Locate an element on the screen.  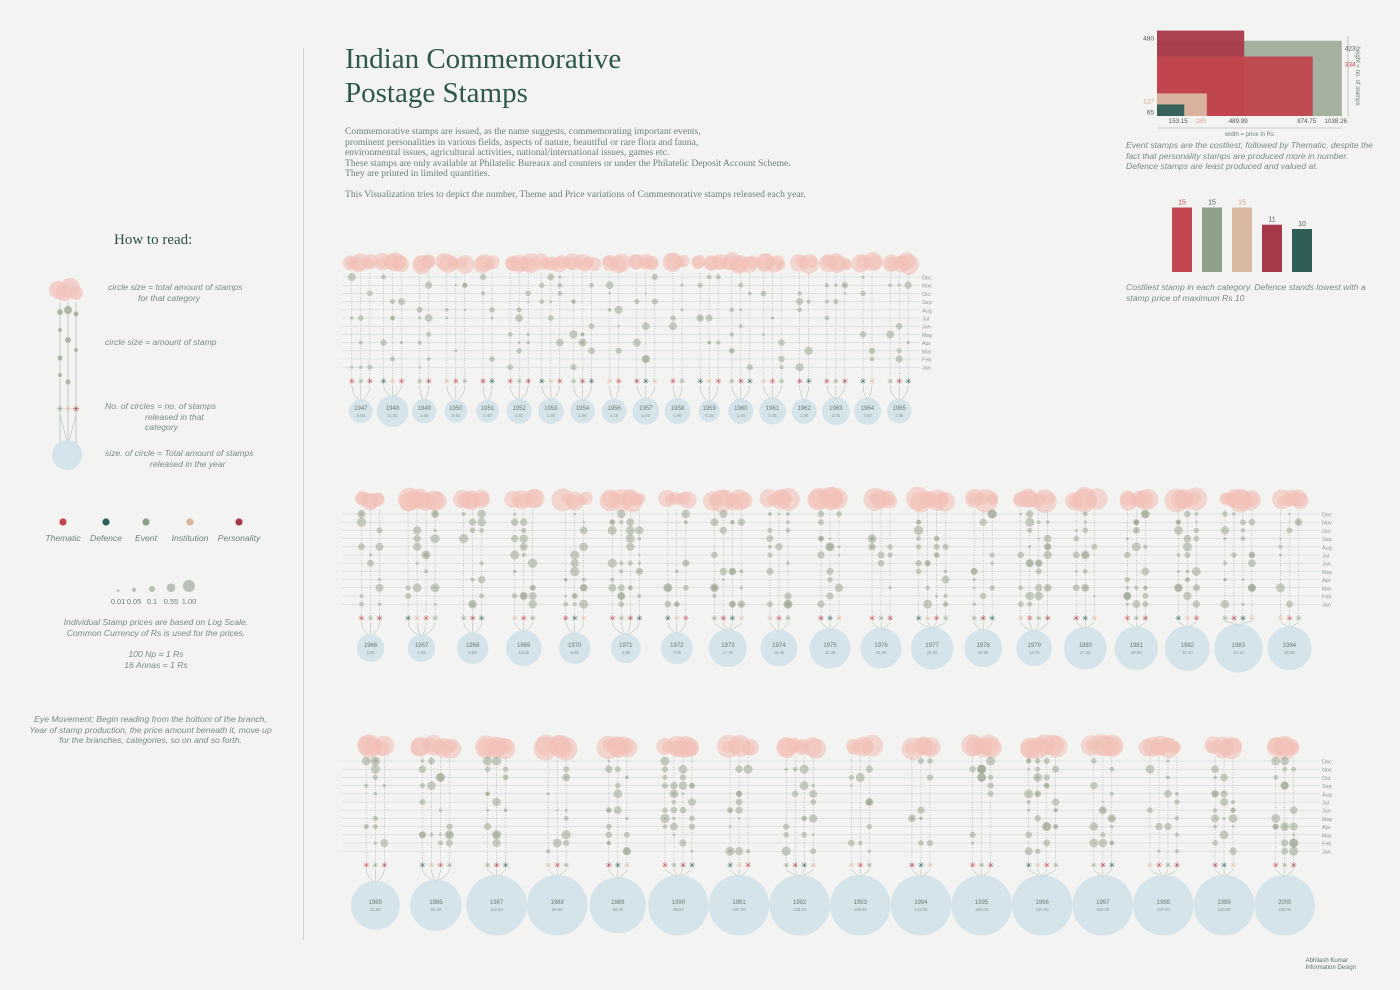
year-label: 1998 is located at coordinates (1164, 903).